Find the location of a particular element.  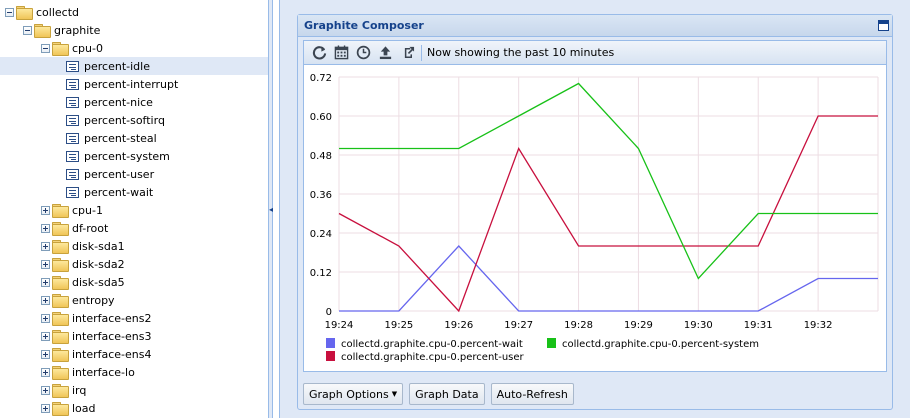

tree-item-label: cpu-0 is located at coordinates (87, 48).